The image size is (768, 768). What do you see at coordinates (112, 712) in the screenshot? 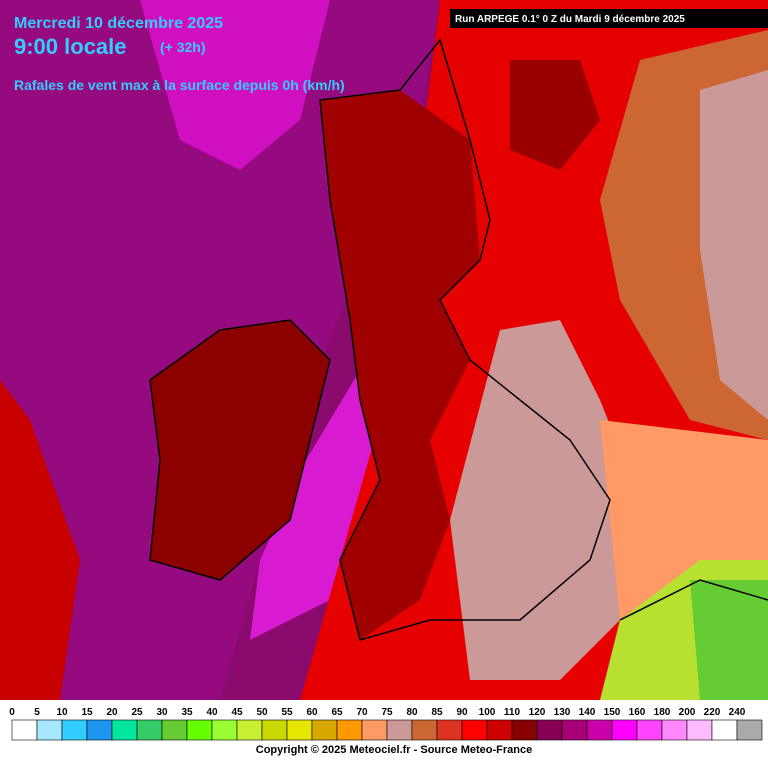
I see `legend-label: 20` at bounding box center [112, 712].